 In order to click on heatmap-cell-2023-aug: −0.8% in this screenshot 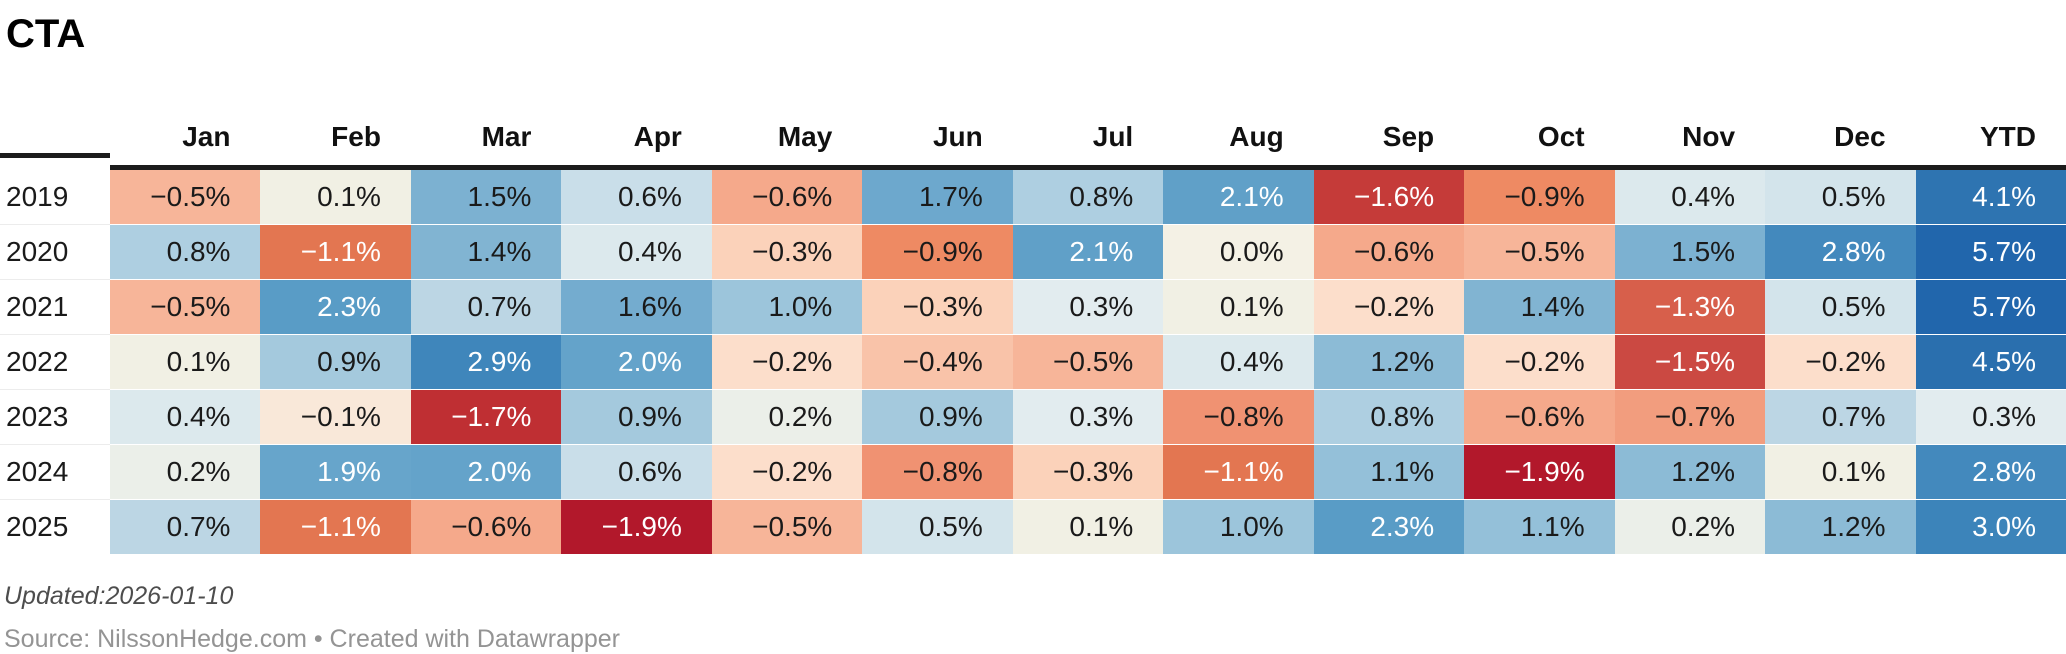, I will do `click(1238, 416)`.